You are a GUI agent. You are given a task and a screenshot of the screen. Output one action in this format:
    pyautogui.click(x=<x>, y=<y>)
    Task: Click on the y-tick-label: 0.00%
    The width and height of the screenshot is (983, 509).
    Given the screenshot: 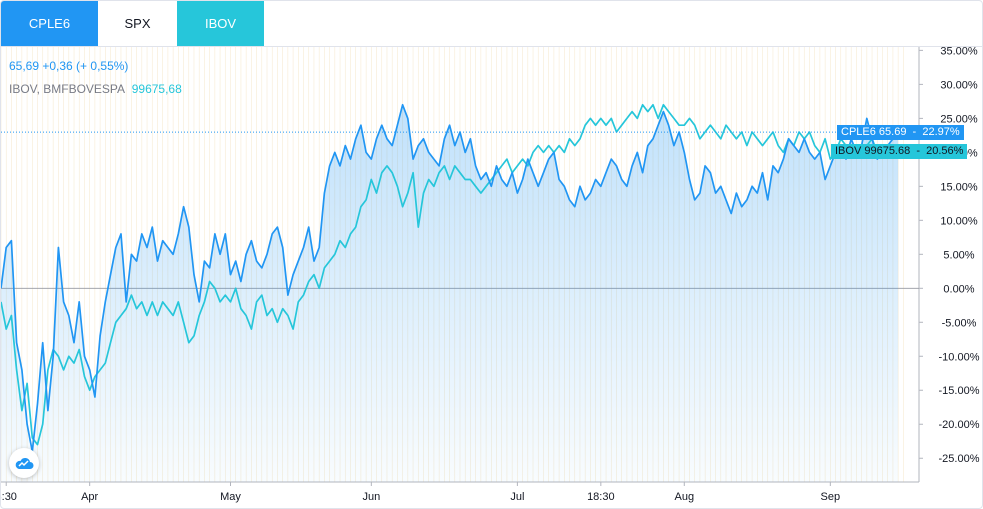 What is the action you would take?
    pyautogui.click(x=958, y=289)
    